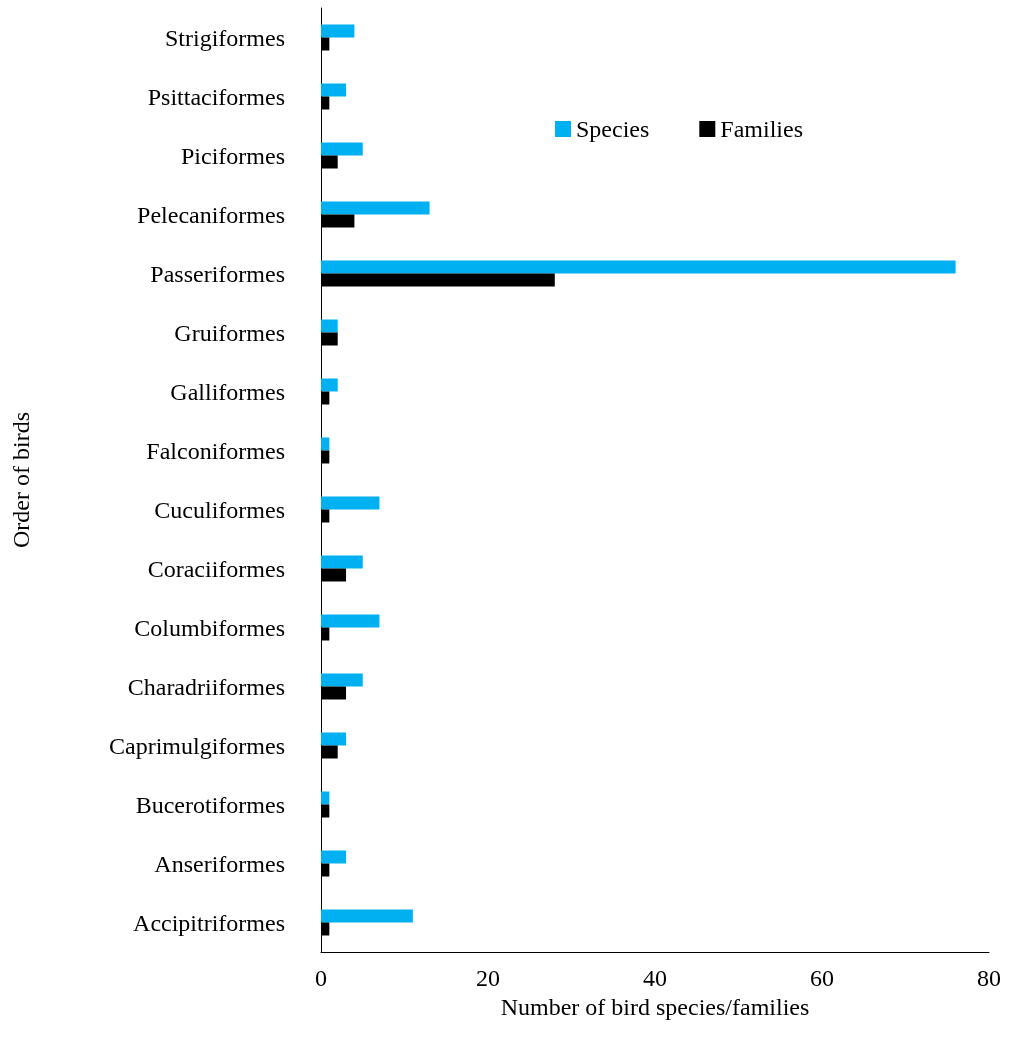  Describe the element at coordinates (225, 37) in the screenshot. I see `y-tick-label: Strigiformes` at that location.